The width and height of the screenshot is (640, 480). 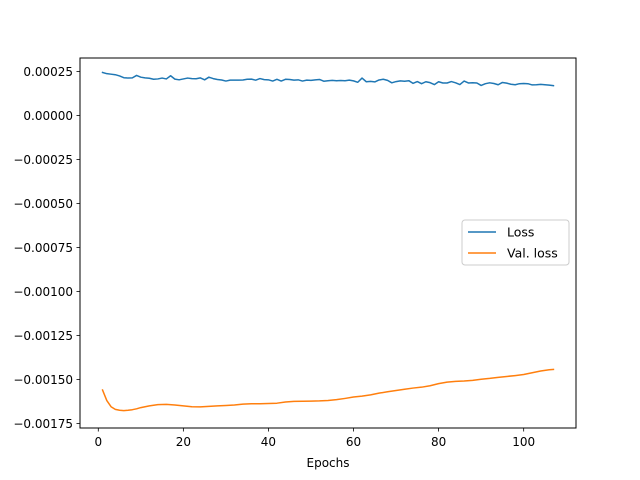 I want to click on y-tick-label: −0.00150, so click(x=43, y=380).